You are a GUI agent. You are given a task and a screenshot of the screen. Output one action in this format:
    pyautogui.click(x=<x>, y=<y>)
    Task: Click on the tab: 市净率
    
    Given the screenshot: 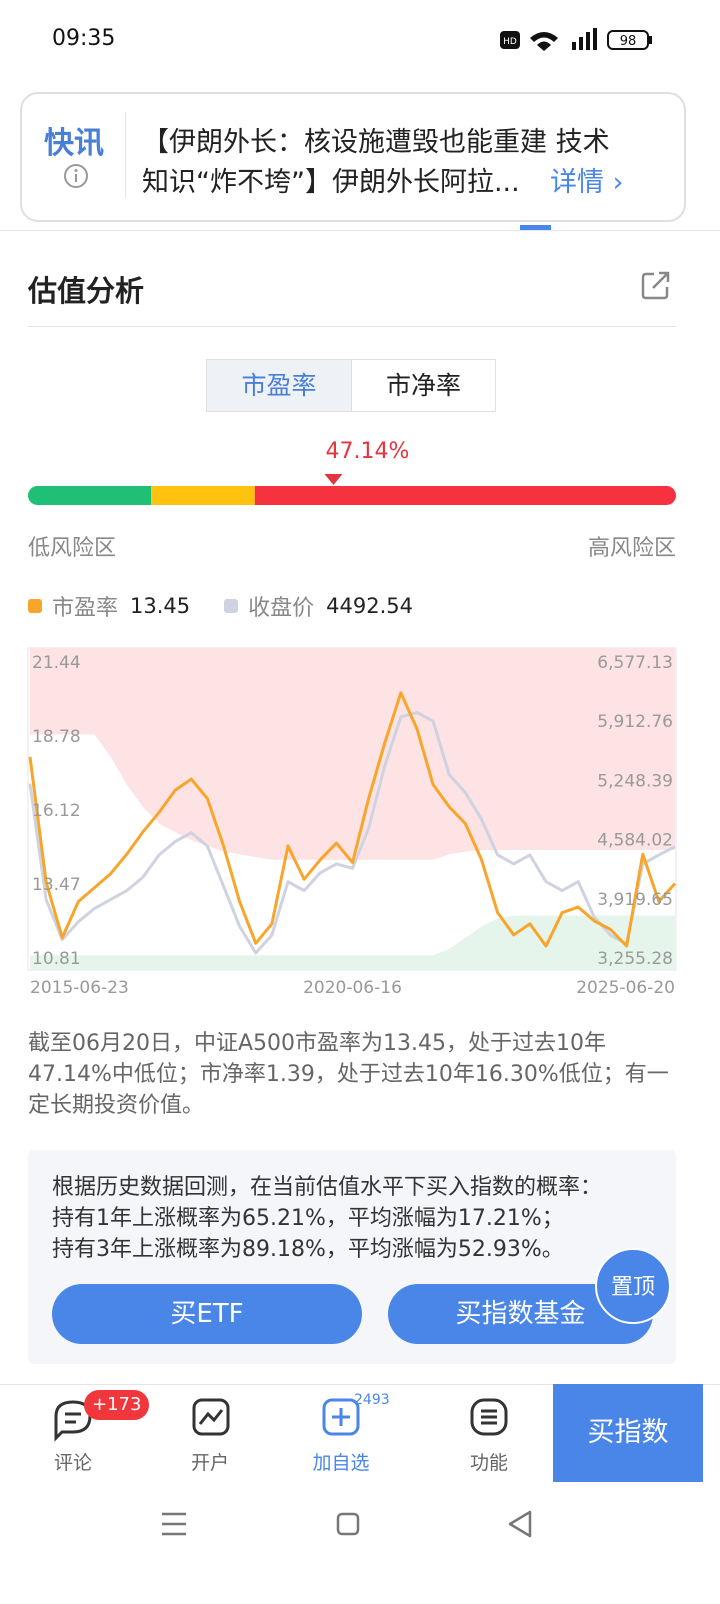 What is the action you would take?
    pyautogui.click(x=423, y=385)
    